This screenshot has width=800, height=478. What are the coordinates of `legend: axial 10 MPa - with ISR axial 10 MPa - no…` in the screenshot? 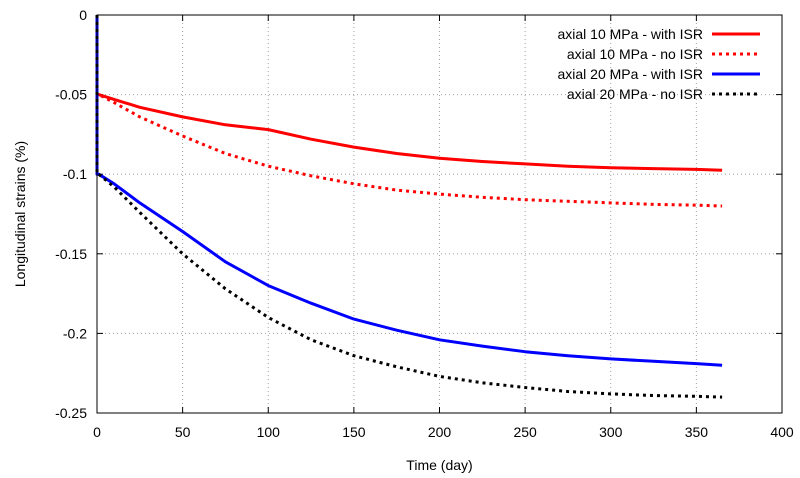 It's located at (659, 64).